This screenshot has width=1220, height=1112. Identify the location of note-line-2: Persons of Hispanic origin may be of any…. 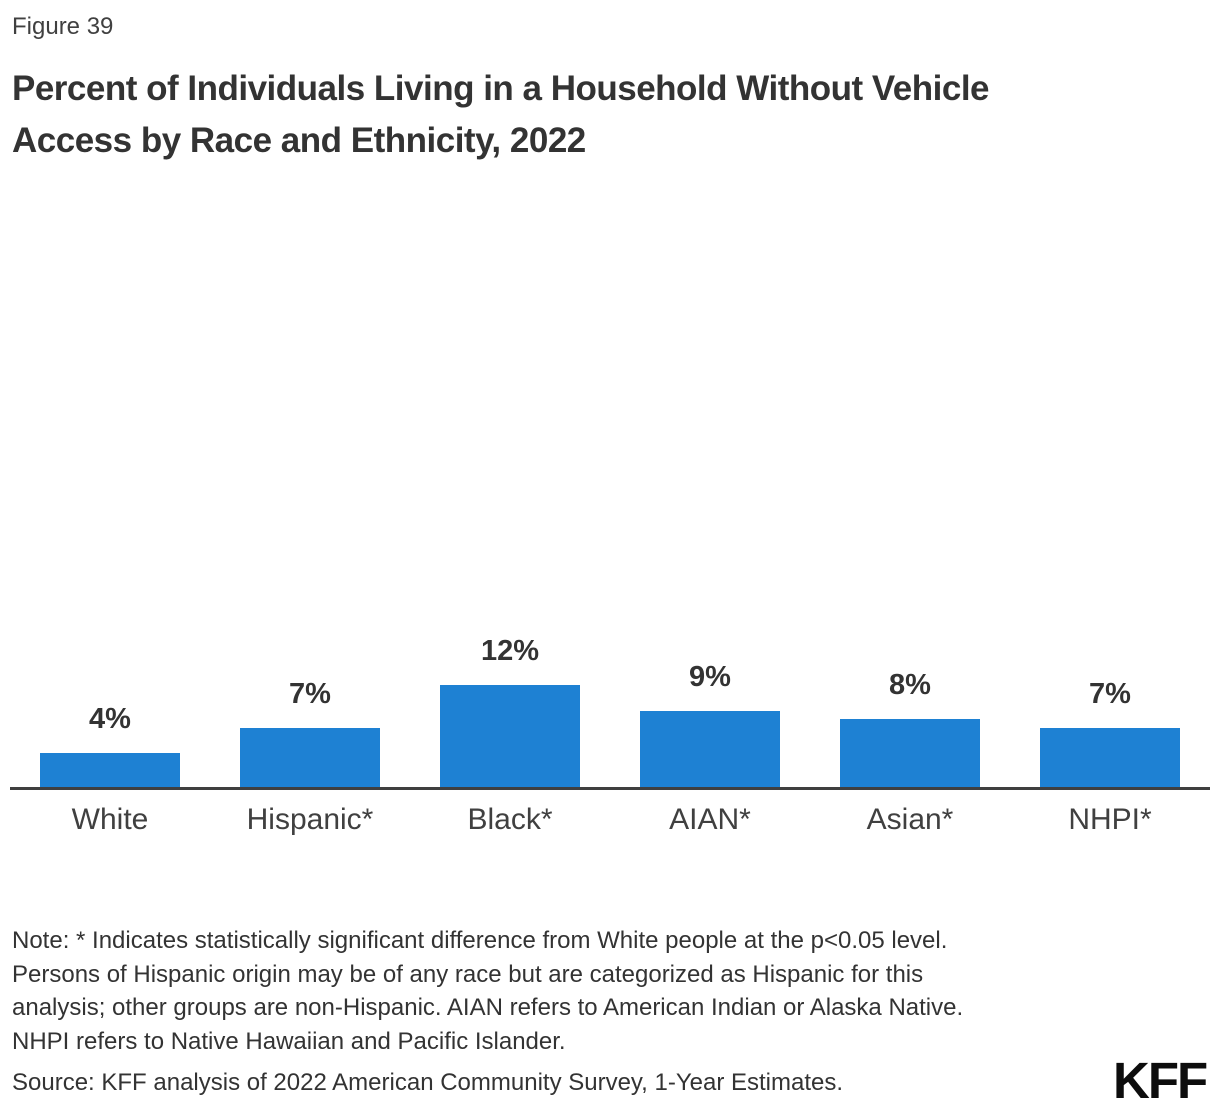
(468, 974).